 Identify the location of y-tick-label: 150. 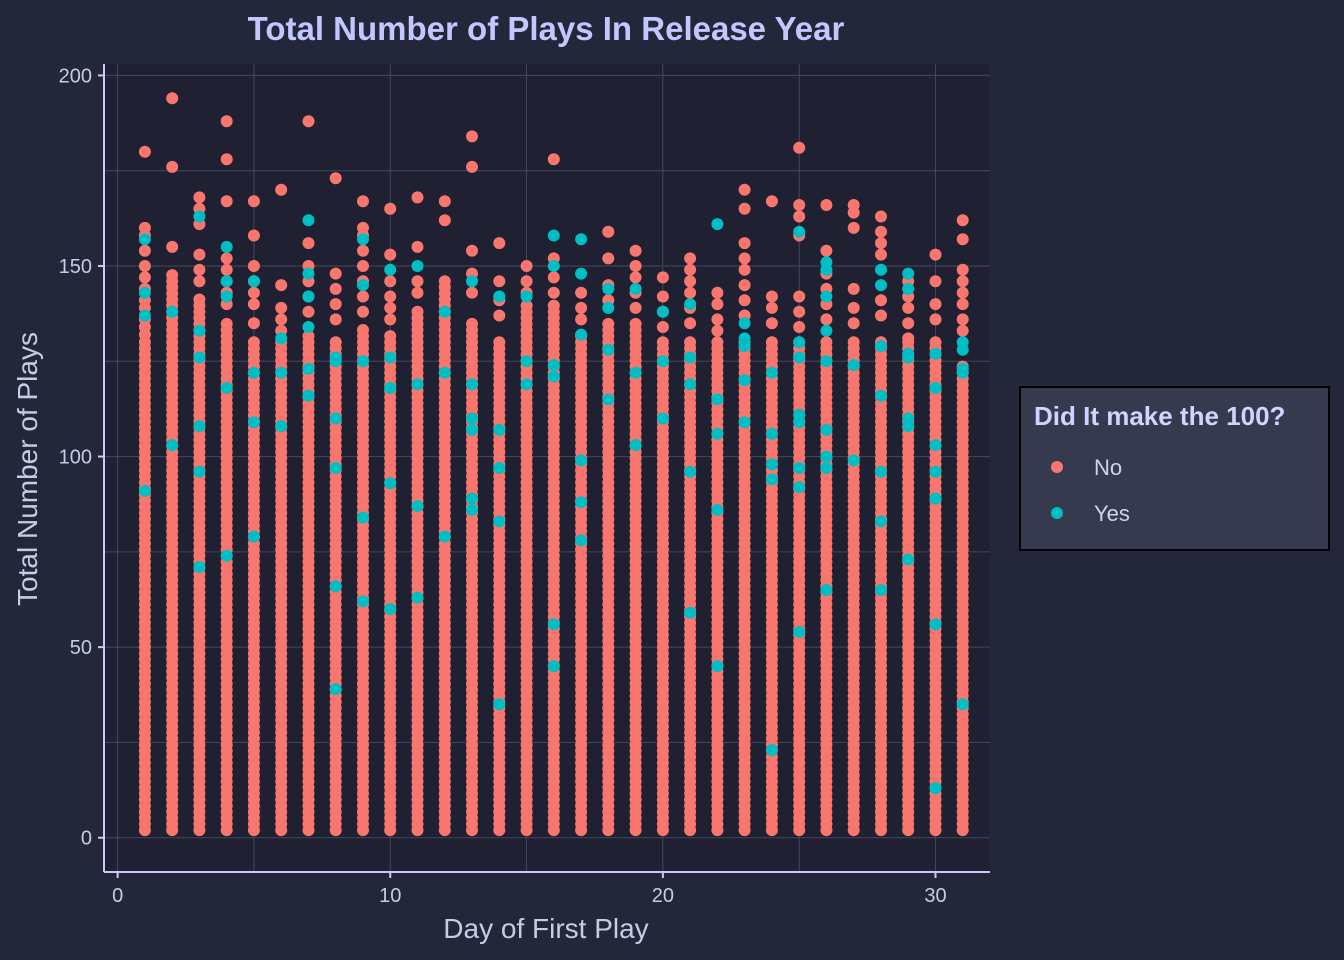
(75, 267).